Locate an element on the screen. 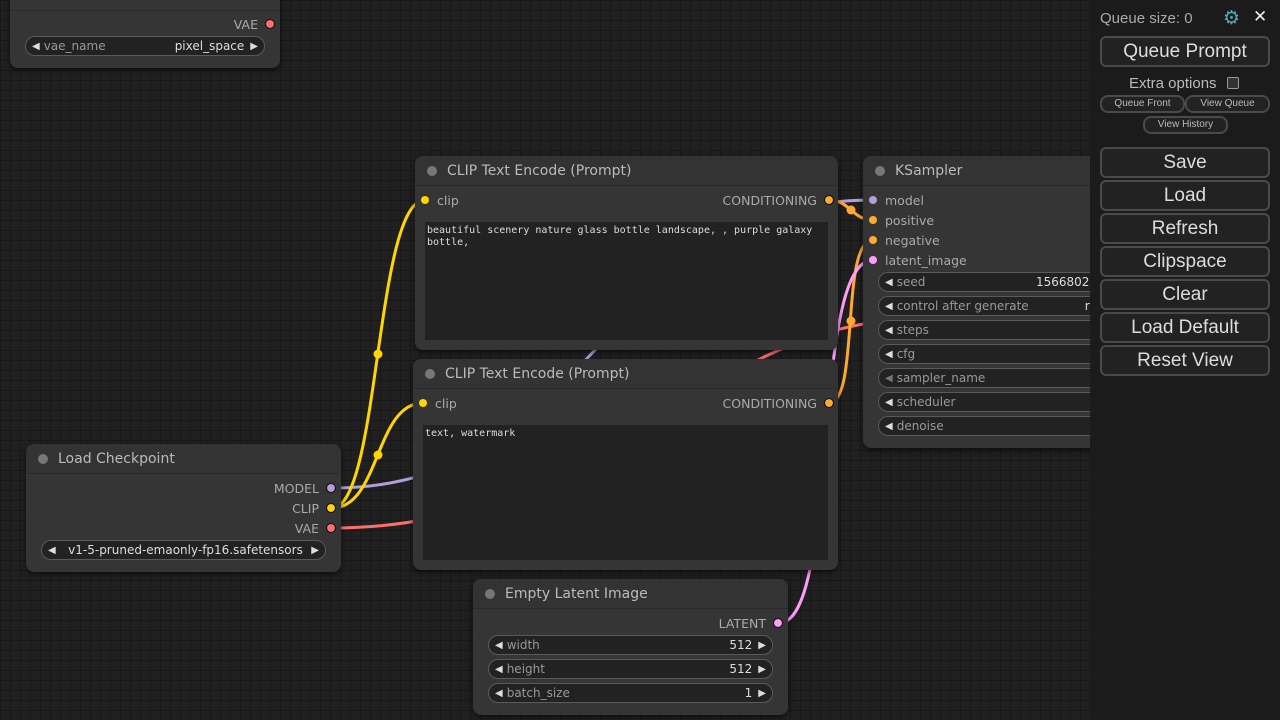  widget-0: ◀ width 512 ▶ is located at coordinates (630, 645).